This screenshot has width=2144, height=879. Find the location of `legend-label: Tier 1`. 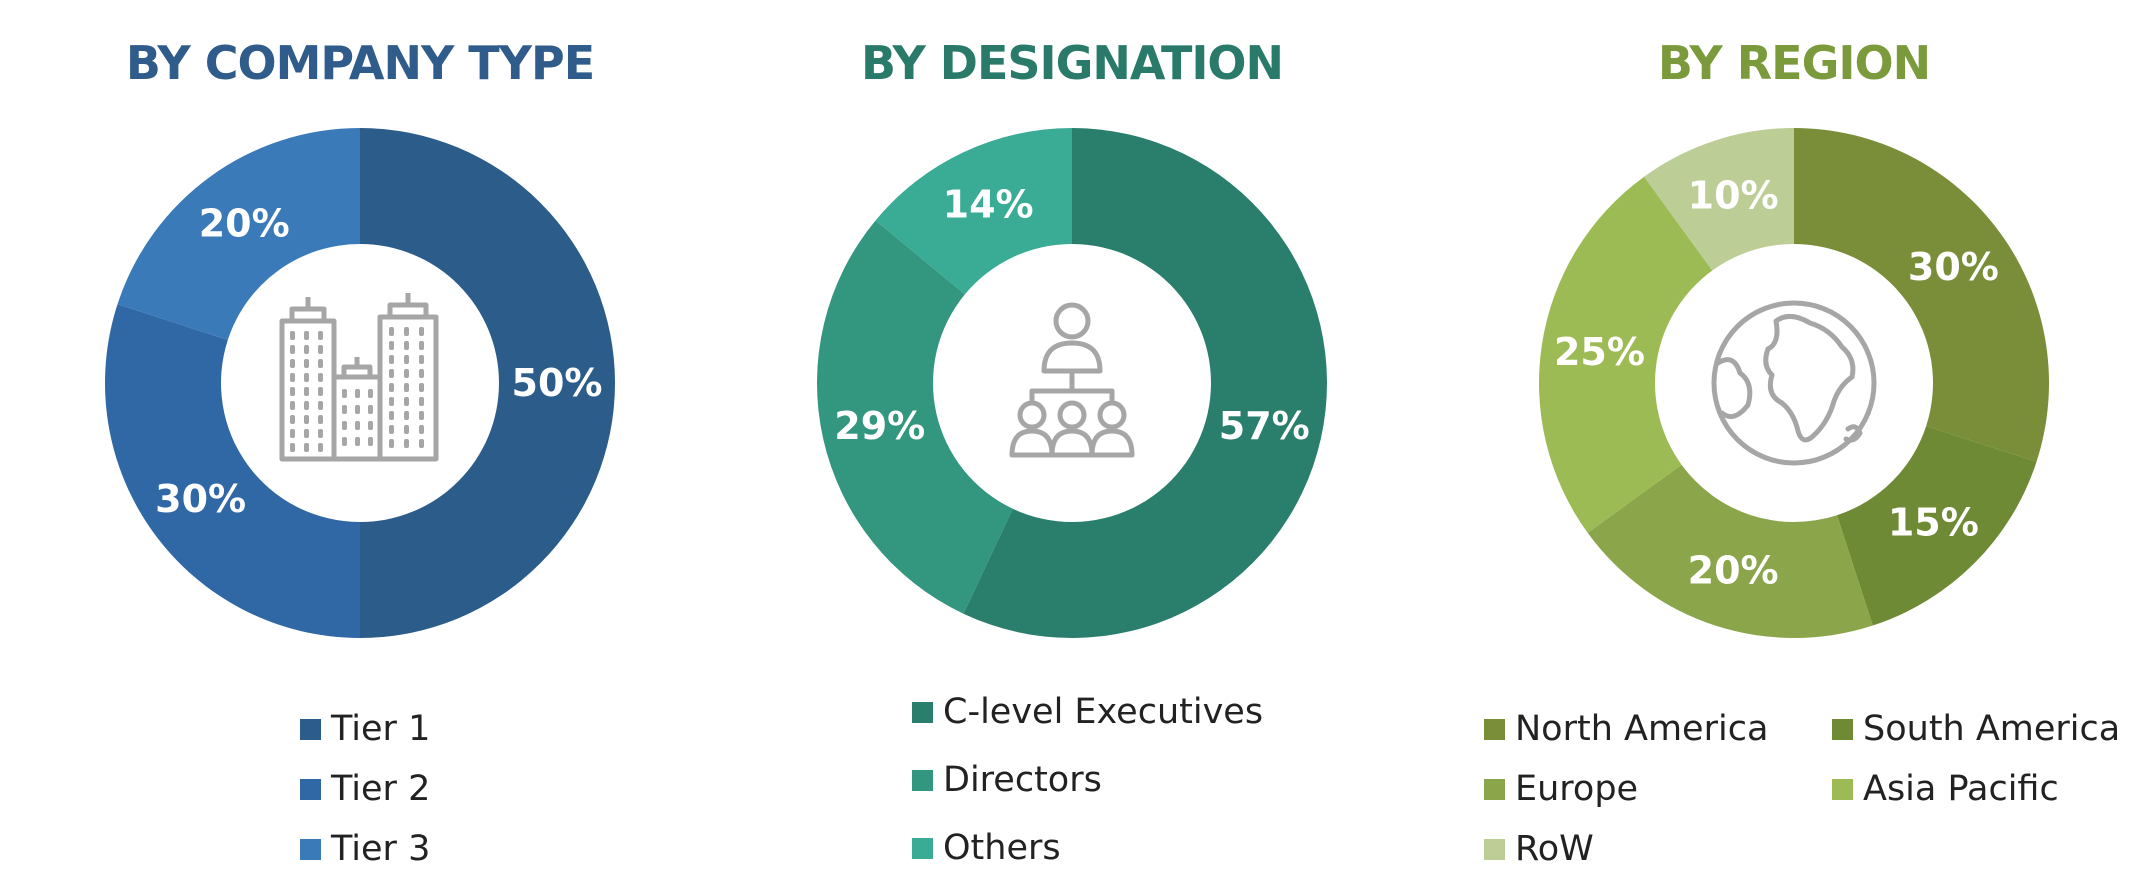

legend-label: Tier 1 is located at coordinates (381, 729).